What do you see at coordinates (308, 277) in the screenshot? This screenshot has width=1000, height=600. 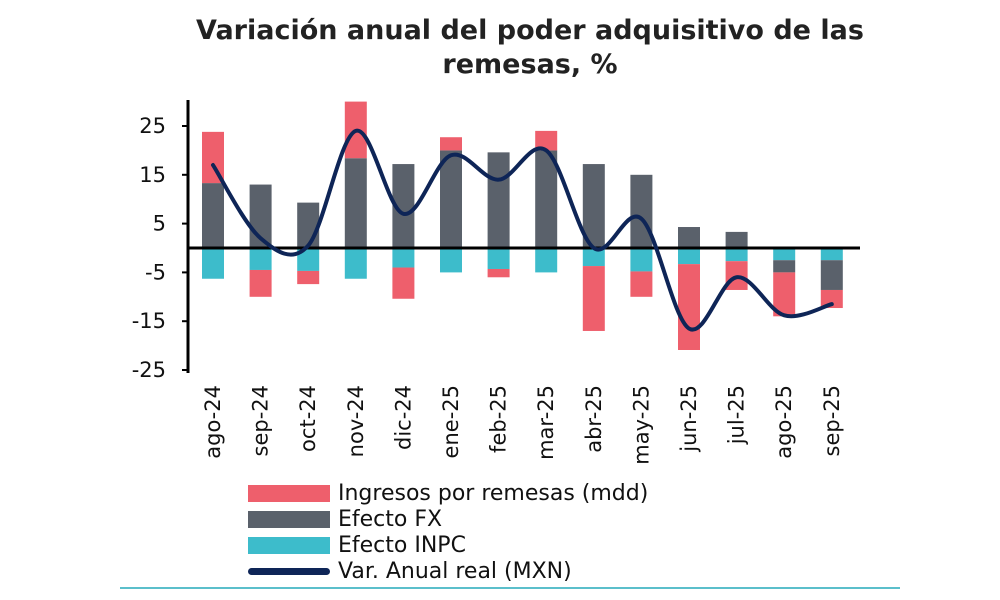 I see `bar-ingresos-por-remesas-mdd--oct-24` at bounding box center [308, 277].